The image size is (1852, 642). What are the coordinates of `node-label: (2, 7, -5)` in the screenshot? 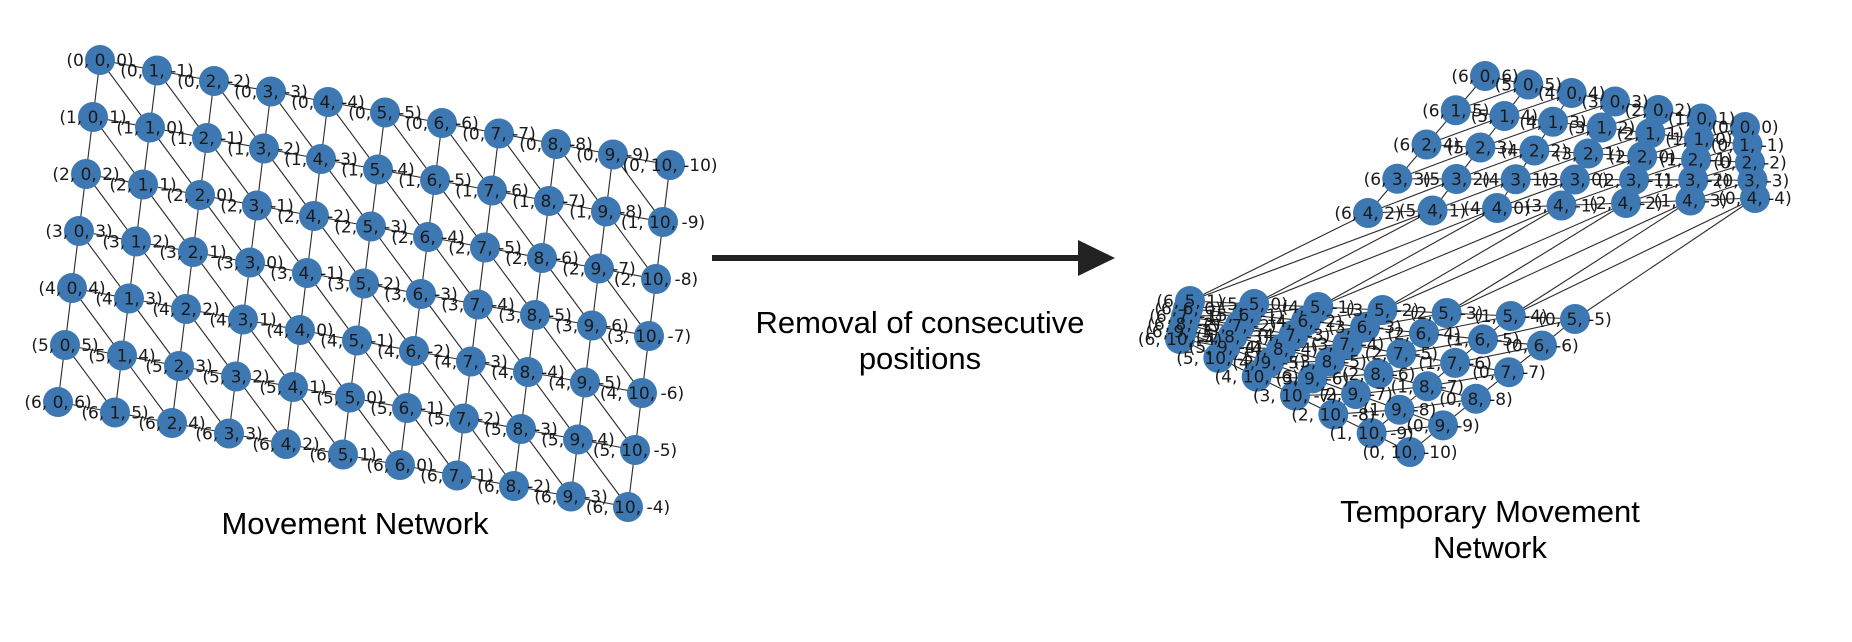 It's located at (1401, 355).